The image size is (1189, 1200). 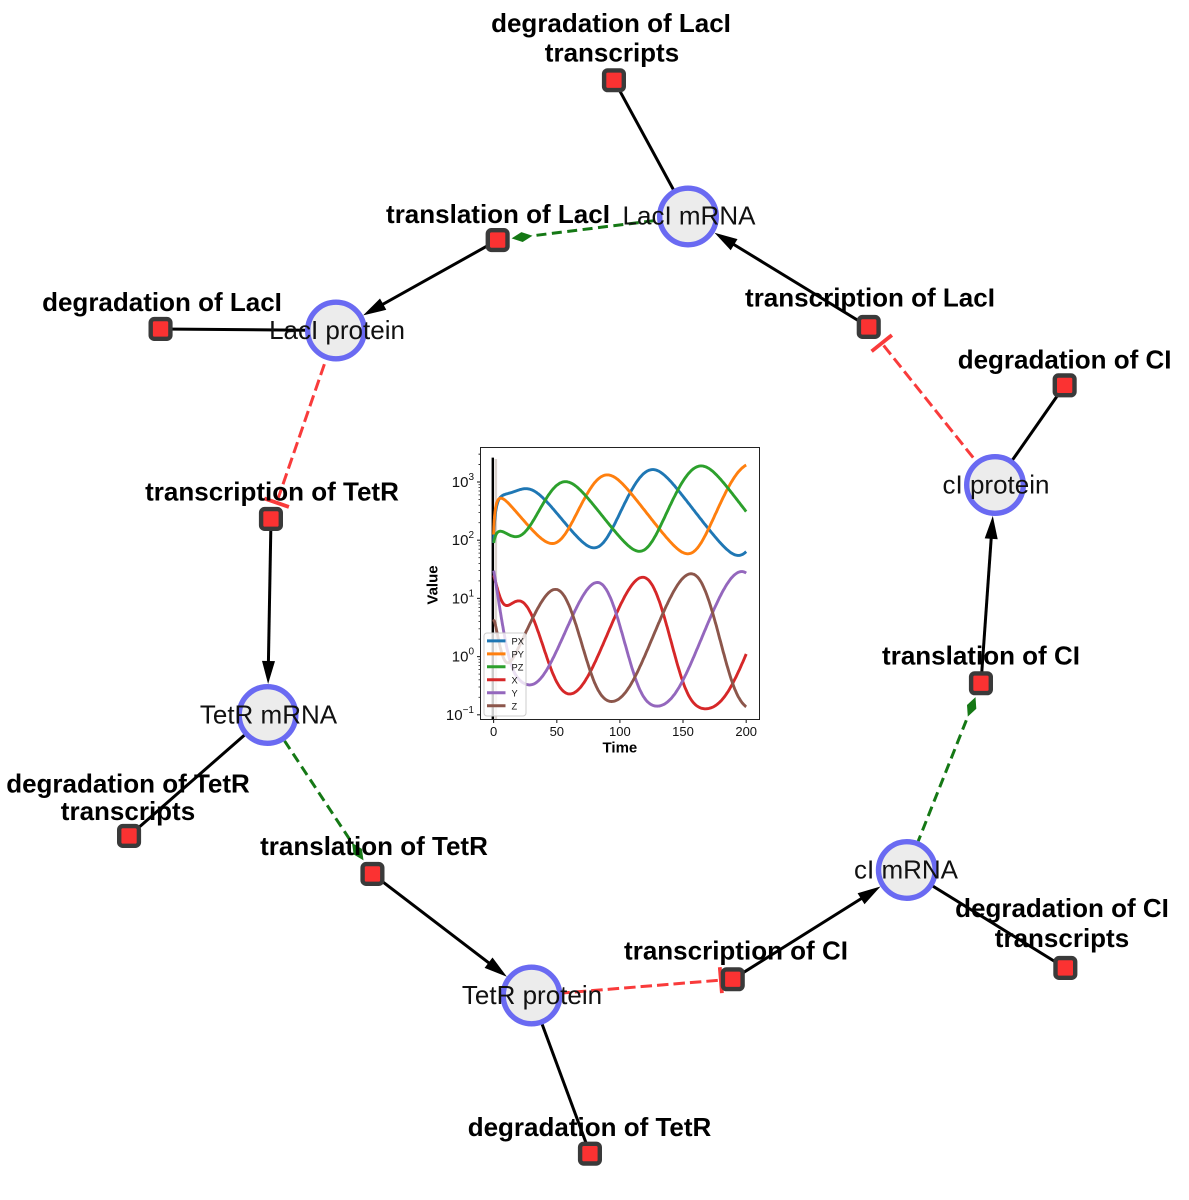 I want to click on svg-text: 10−1, so click(x=460, y=714).